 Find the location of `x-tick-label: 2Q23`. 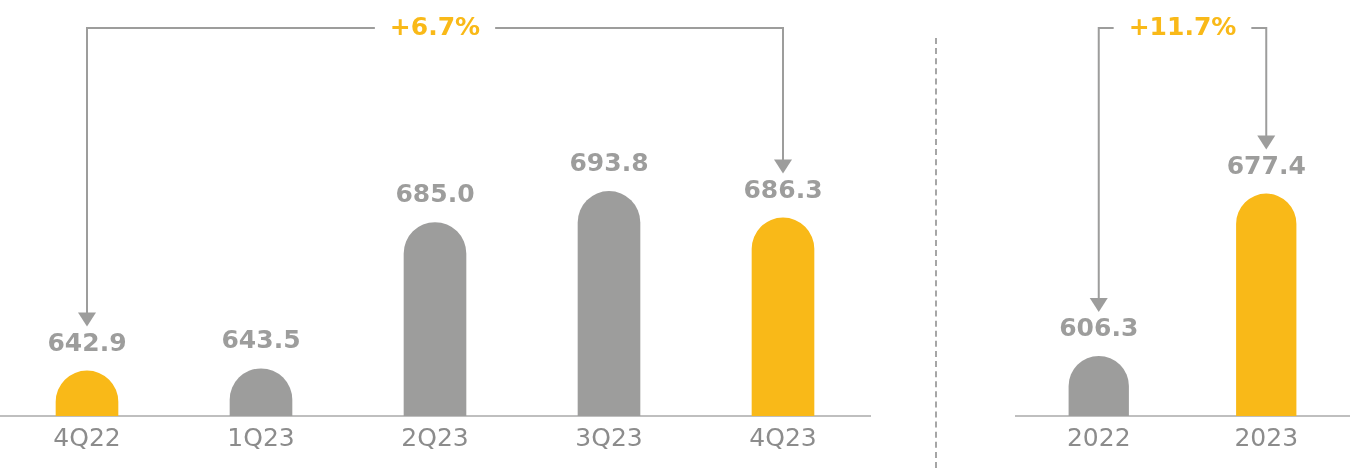

x-tick-label: 2Q23 is located at coordinates (435, 437).